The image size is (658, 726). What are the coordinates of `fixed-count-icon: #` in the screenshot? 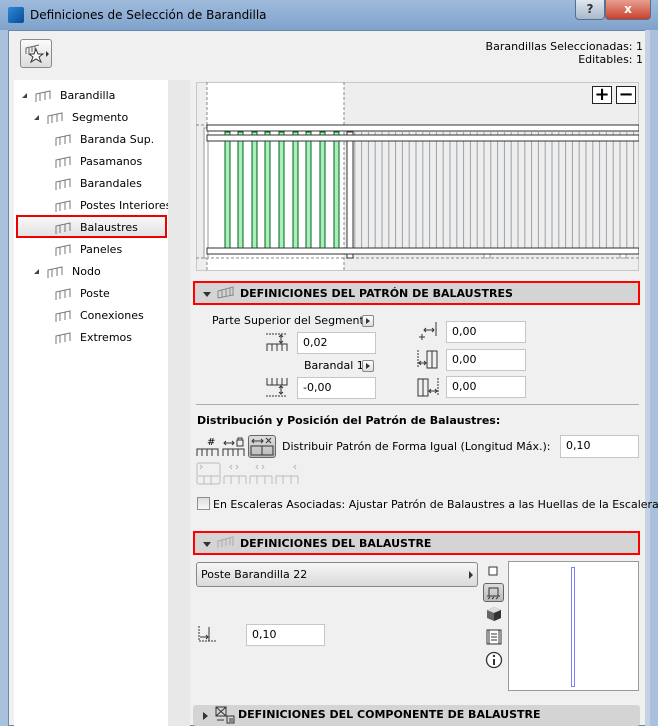 It's located at (208, 447).